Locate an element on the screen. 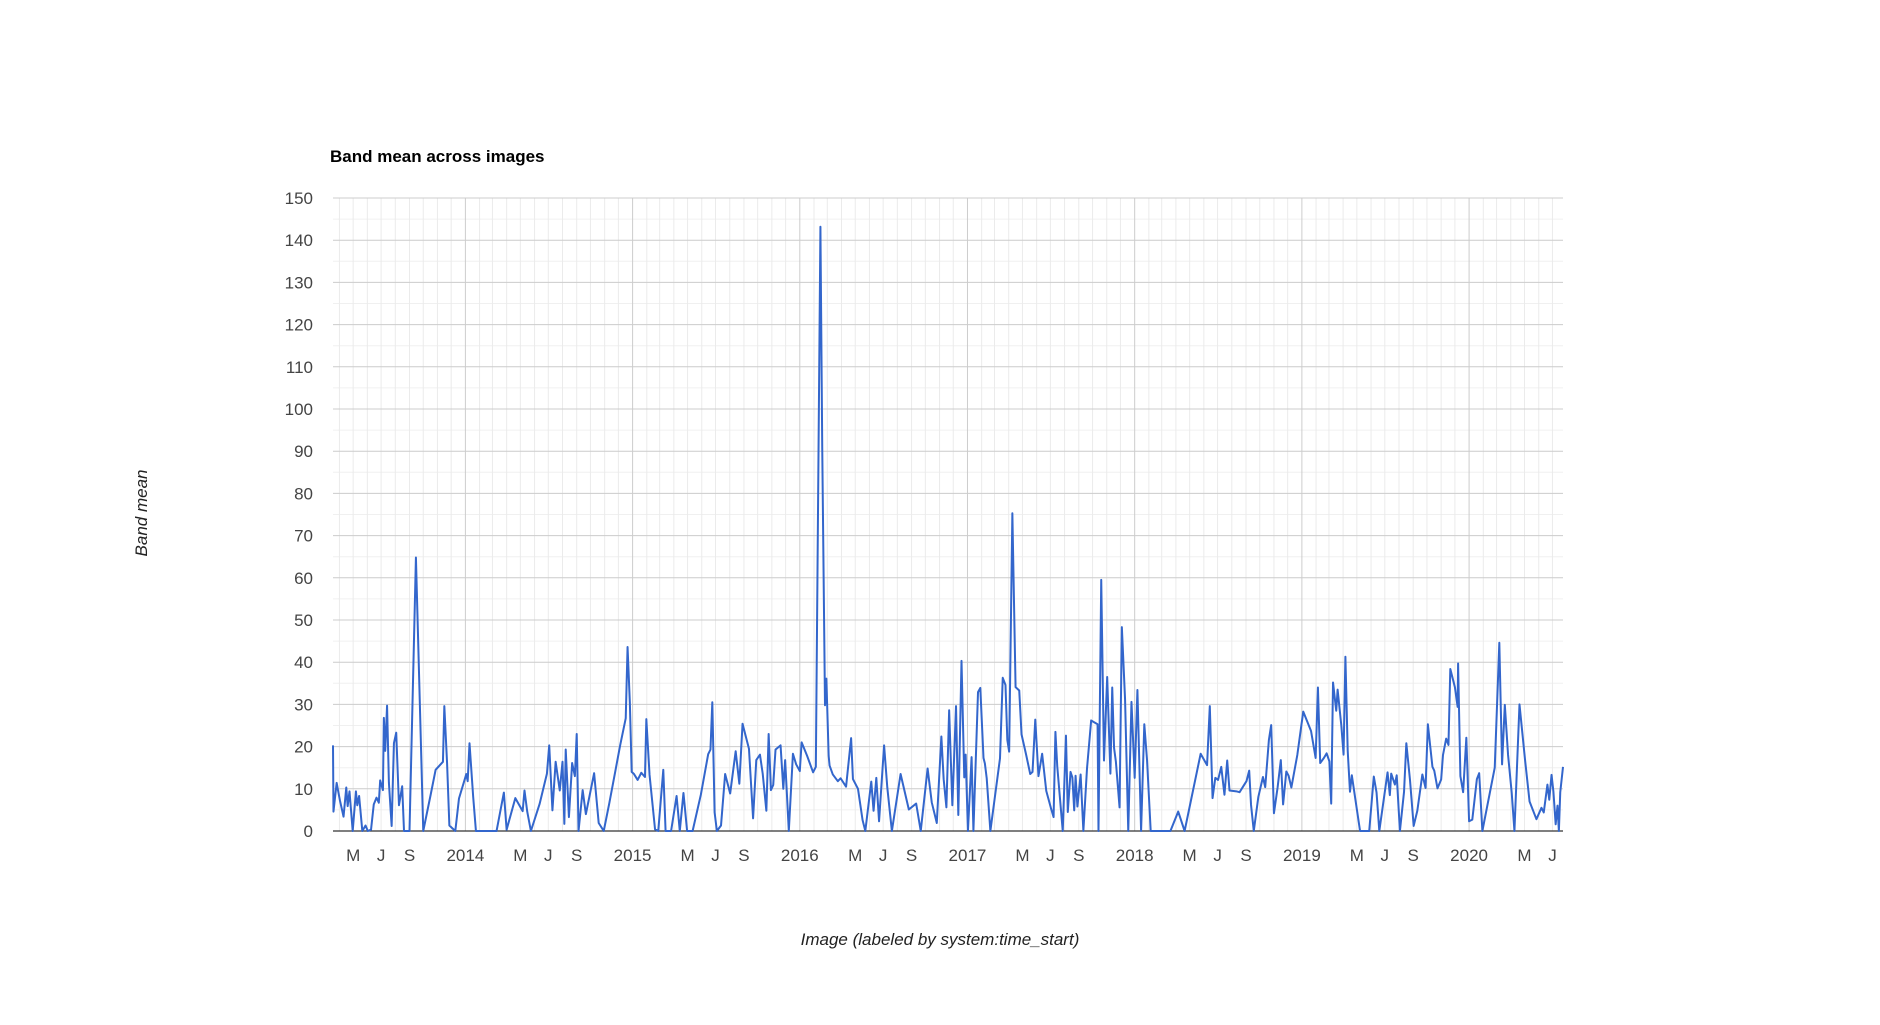  x-tick-label: 2014 is located at coordinates (465, 855).